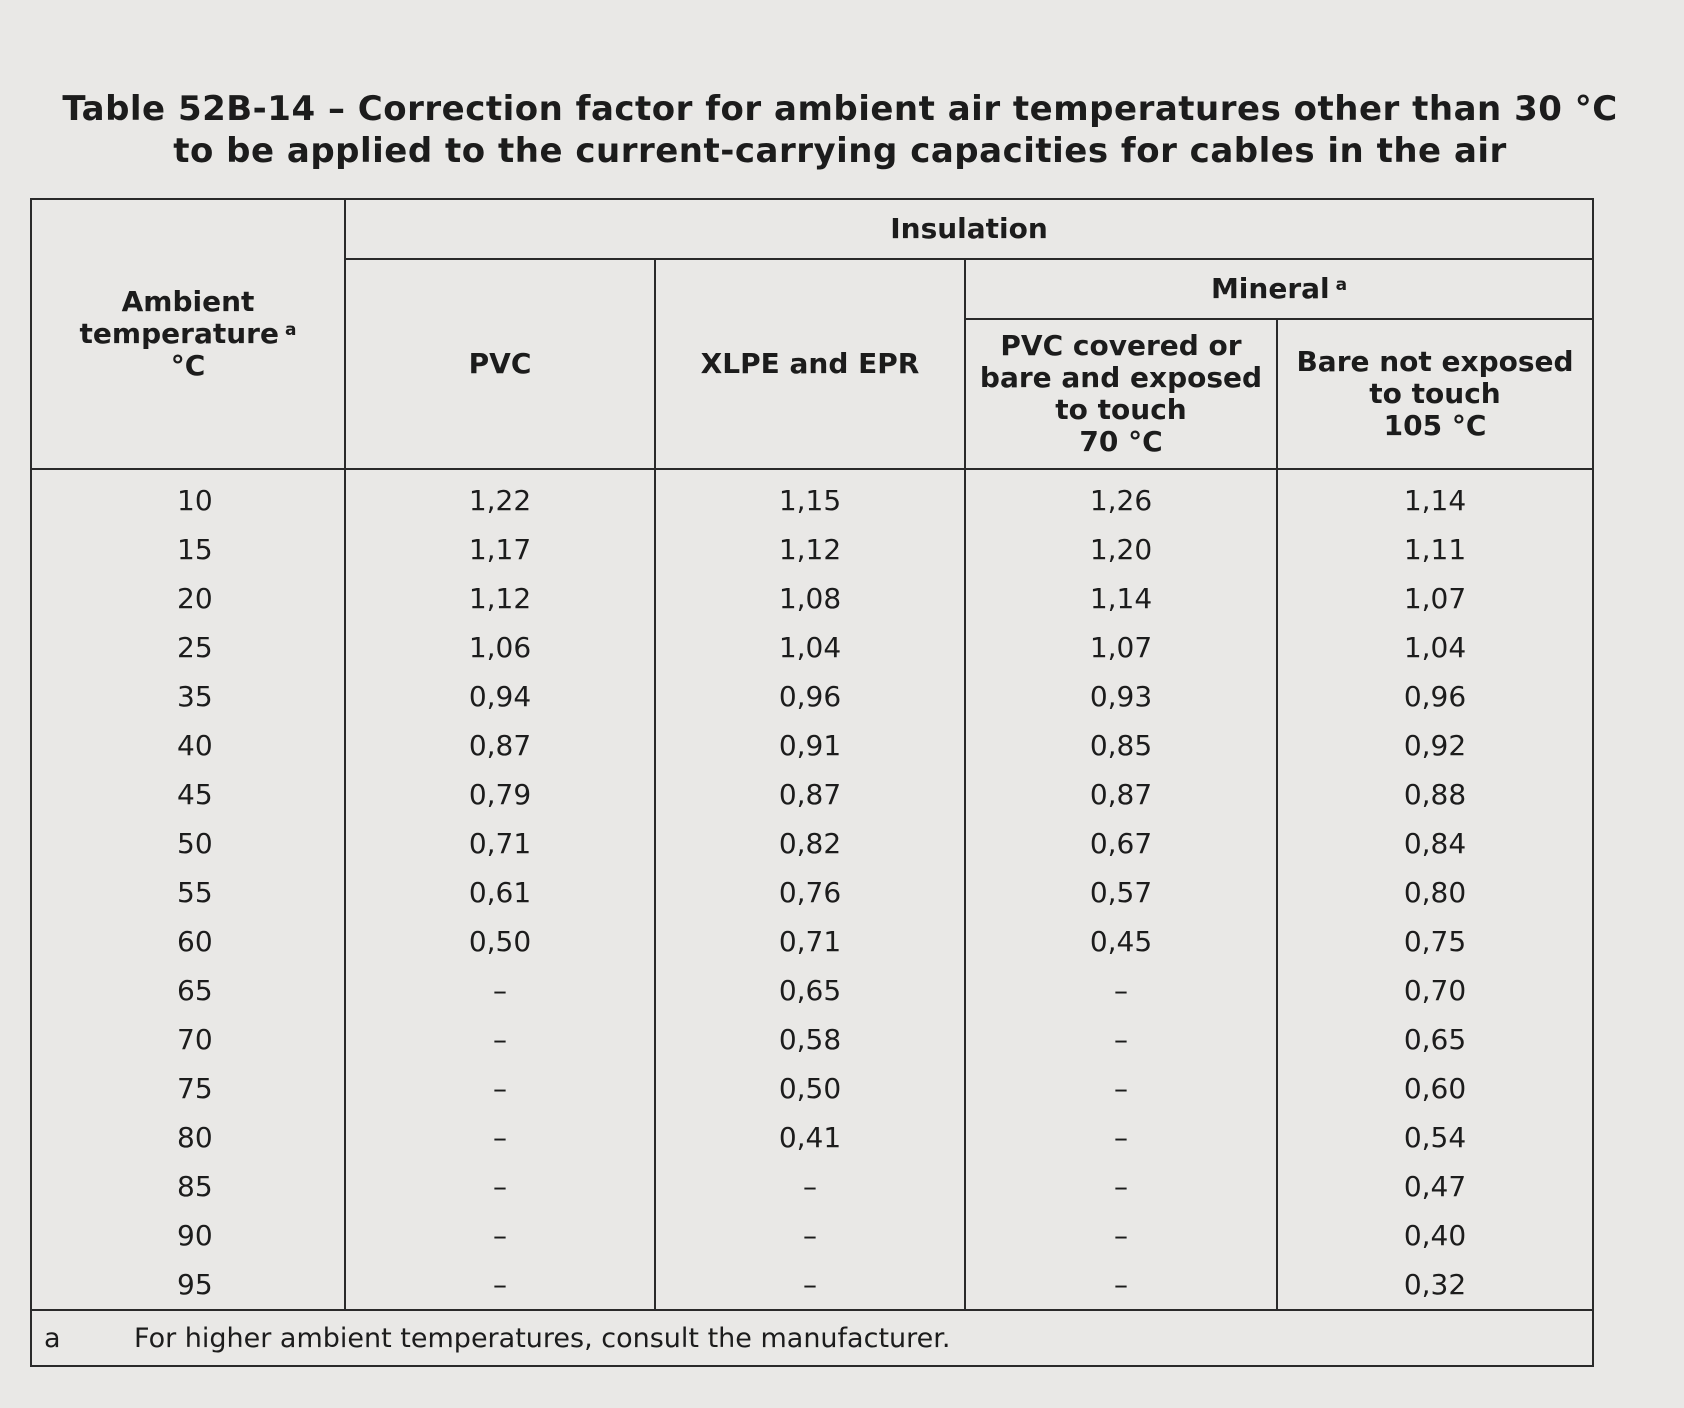 The image size is (1684, 1408). Describe the element at coordinates (188, 843) in the screenshot. I see `cell-temperature: 50` at that location.